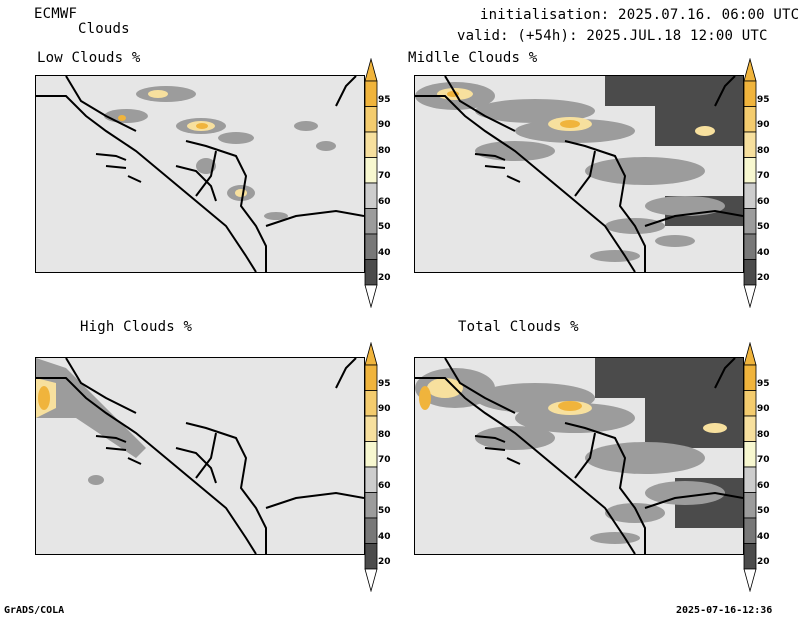 This screenshot has height=618, width=800. I want to click on model-name: ECMWF, so click(56, 14).